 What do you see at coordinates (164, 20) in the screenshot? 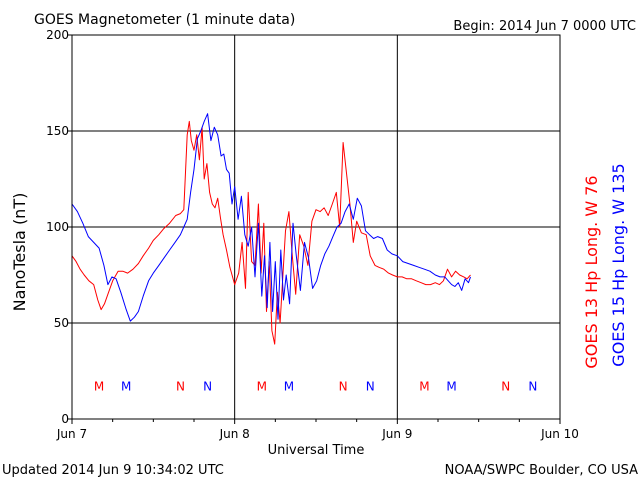
I see `chart-title: GOES Magnetometer (1 minute data)` at bounding box center [164, 20].